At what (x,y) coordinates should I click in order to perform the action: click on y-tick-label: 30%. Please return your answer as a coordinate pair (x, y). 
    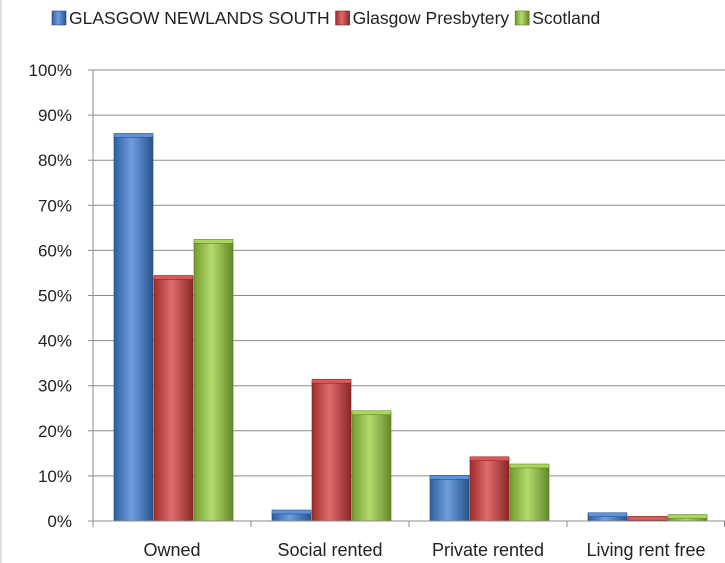
    Looking at the image, I should click on (55, 386).